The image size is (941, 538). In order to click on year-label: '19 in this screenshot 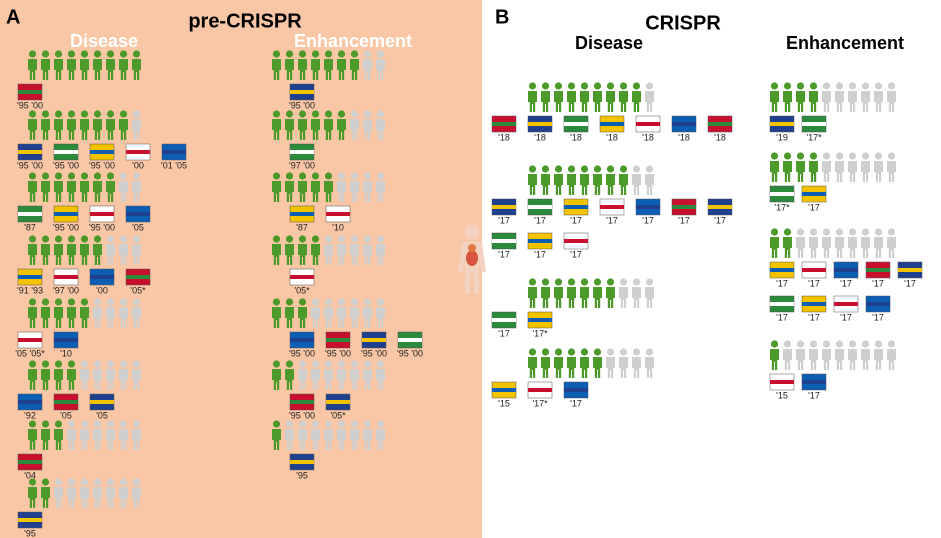, I will do `click(782, 137)`.